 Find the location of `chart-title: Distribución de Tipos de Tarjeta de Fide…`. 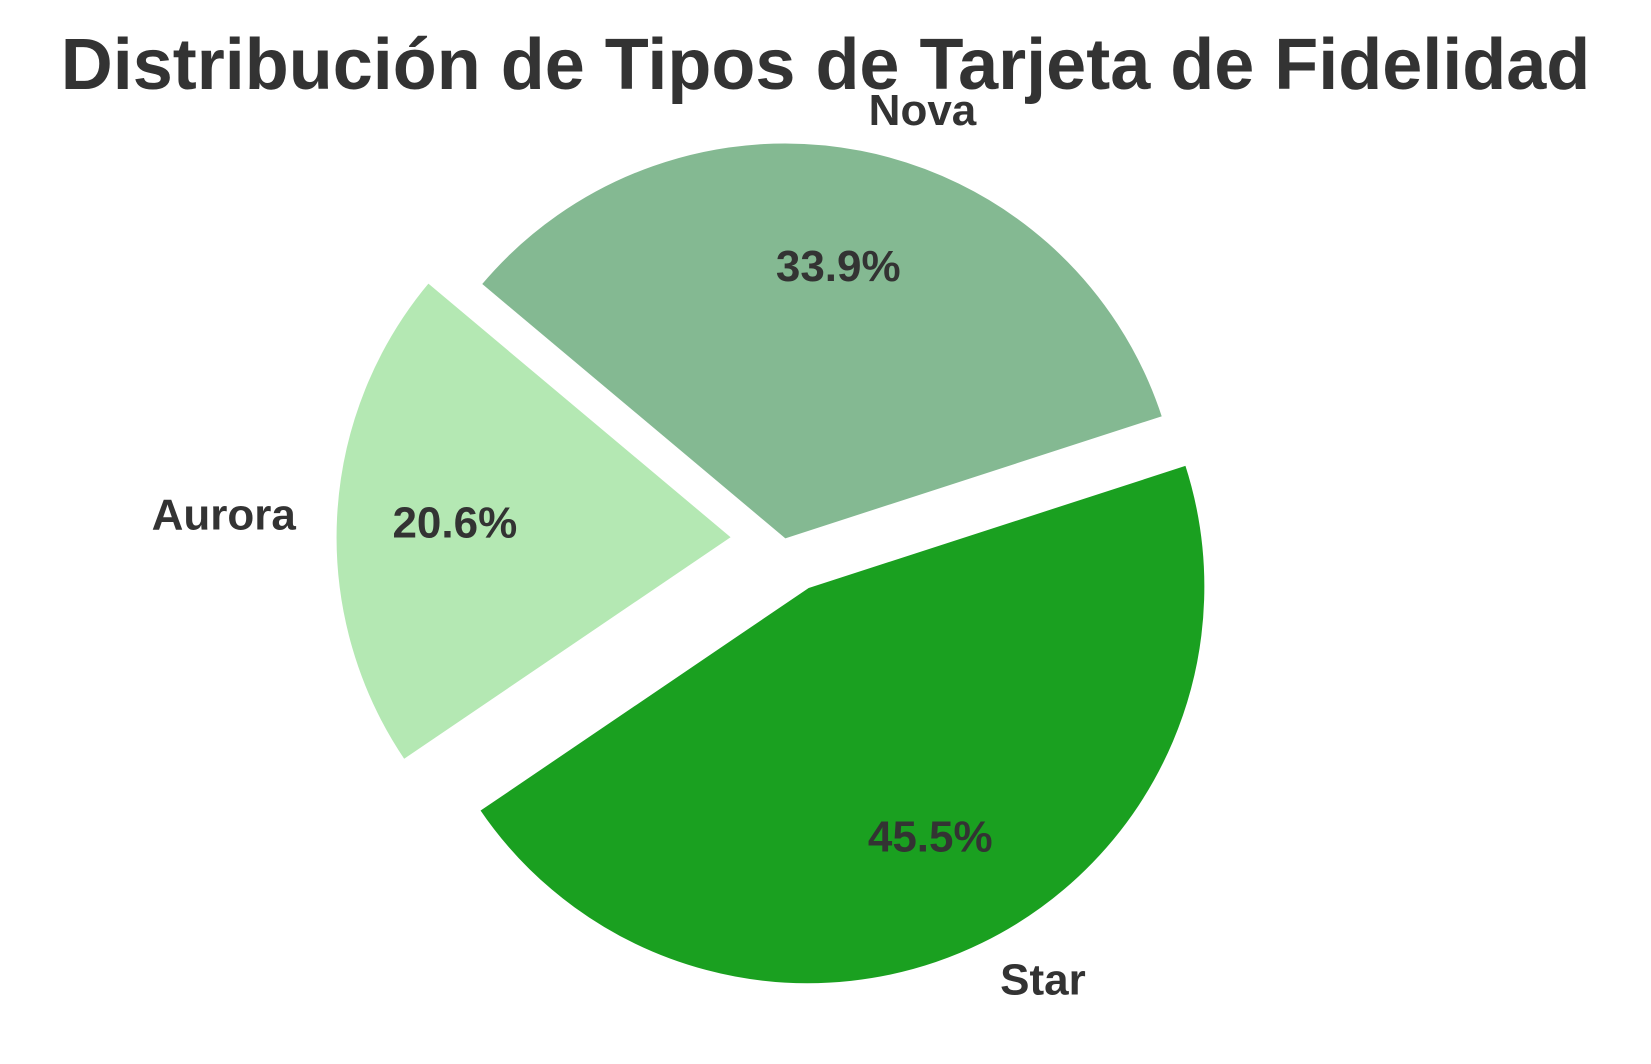

chart-title: Distribución de Tipos de Tarjeta de Fide… is located at coordinates (825, 65).